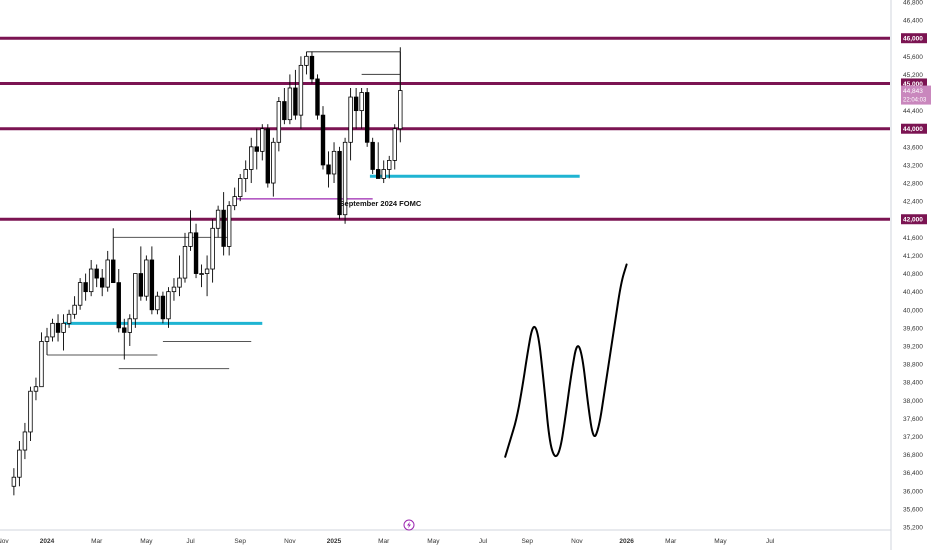 This screenshot has width=932, height=555. I want to click on projection-drawing, so click(566, 360).